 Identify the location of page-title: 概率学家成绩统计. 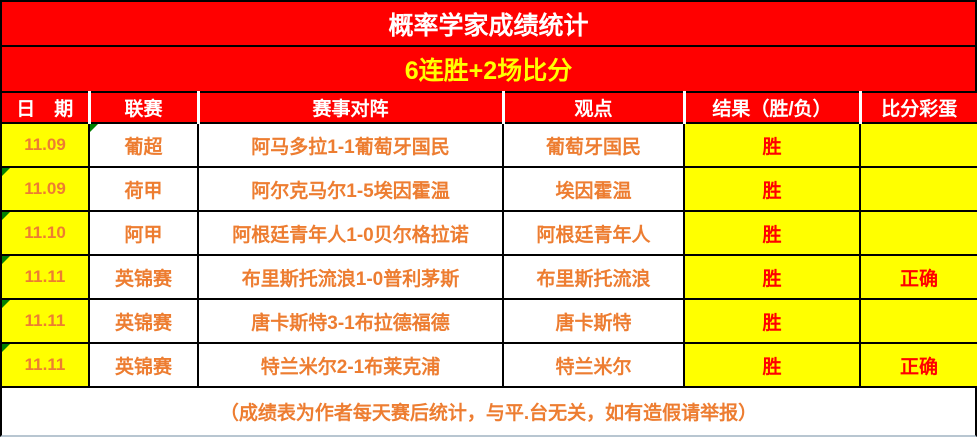
(488, 25).